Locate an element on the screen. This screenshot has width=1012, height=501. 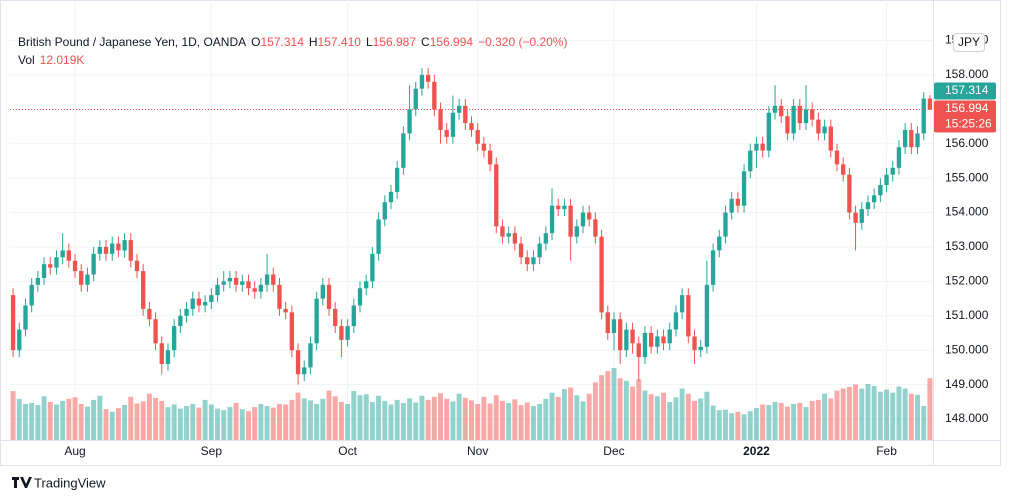
price-tag-label: 157.314 is located at coordinates (967, 90).